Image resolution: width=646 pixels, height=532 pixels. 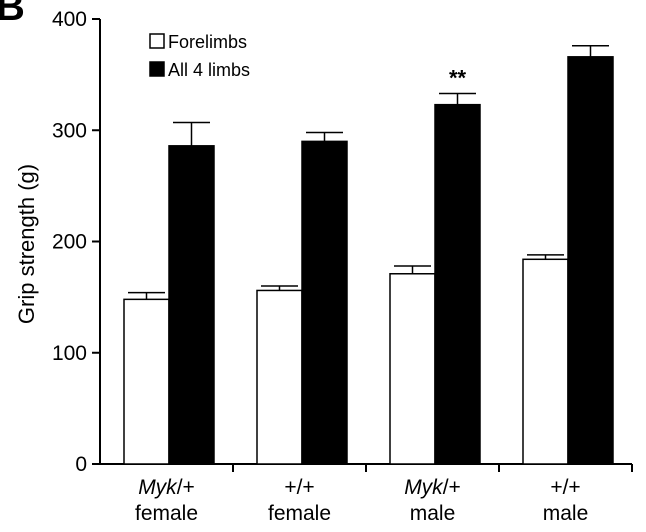 I want to click on y-axis: 0 100 200 300 400, so click(x=76, y=242).